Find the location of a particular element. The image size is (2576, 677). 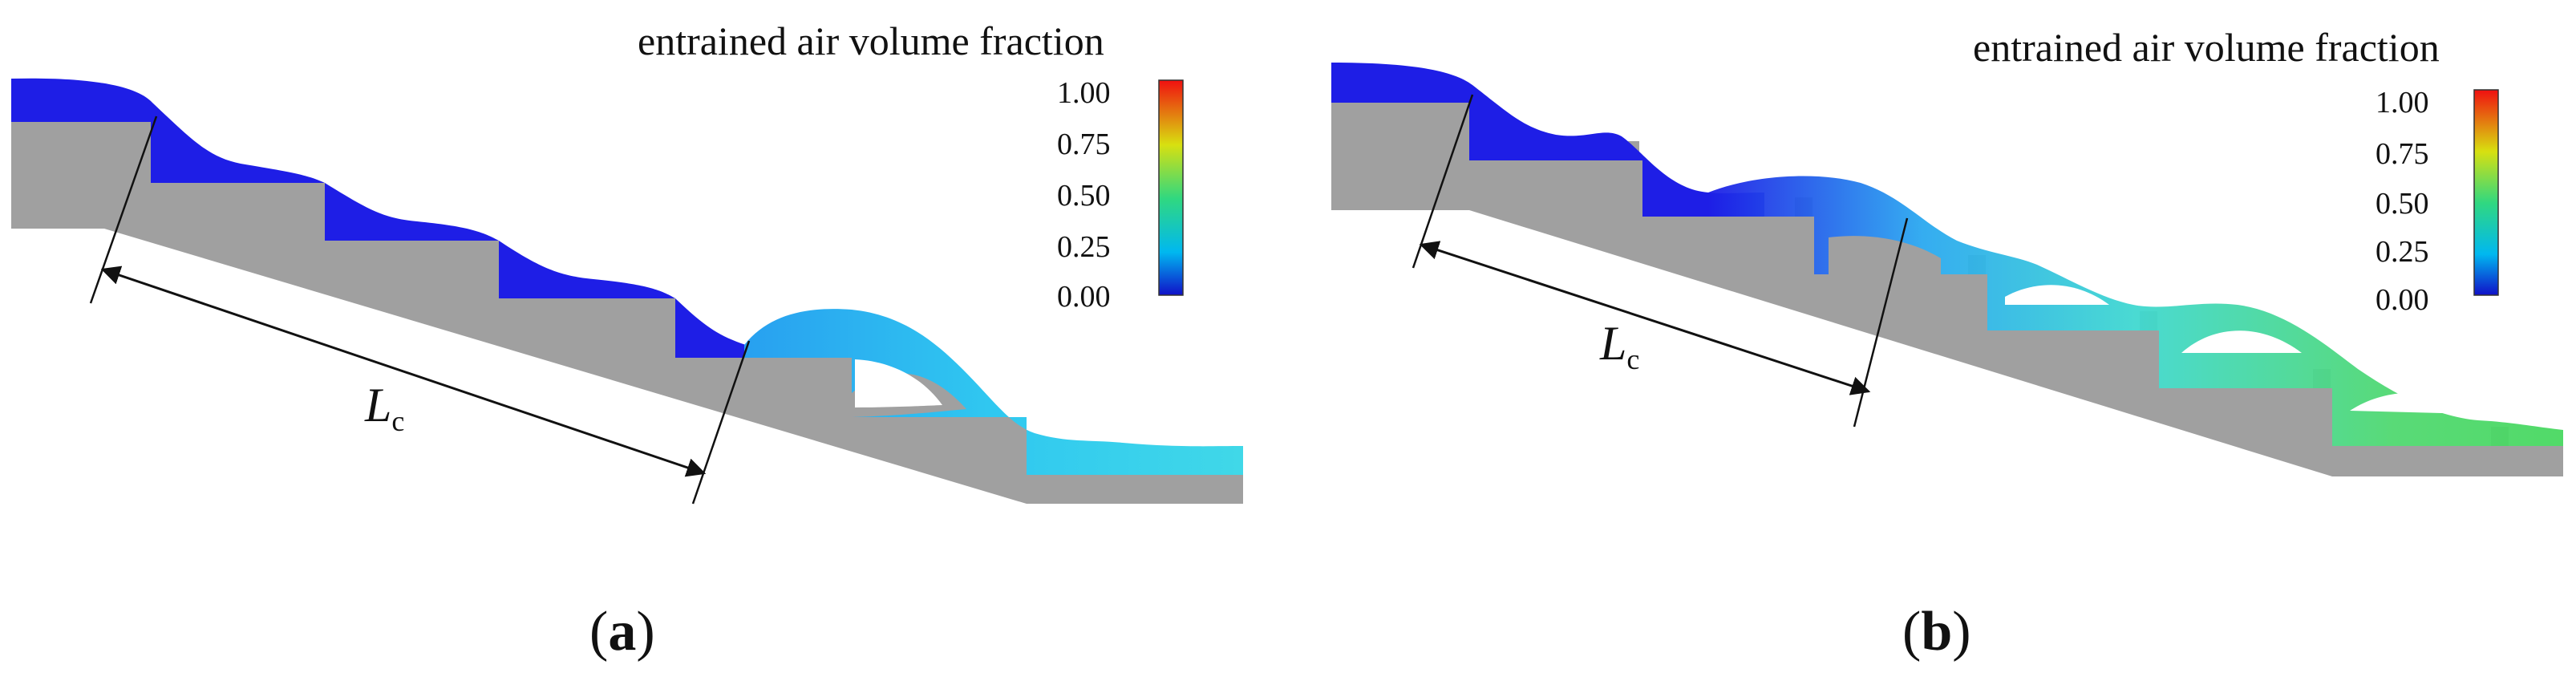

lc-tick-start-b is located at coordinates (1443, 181).